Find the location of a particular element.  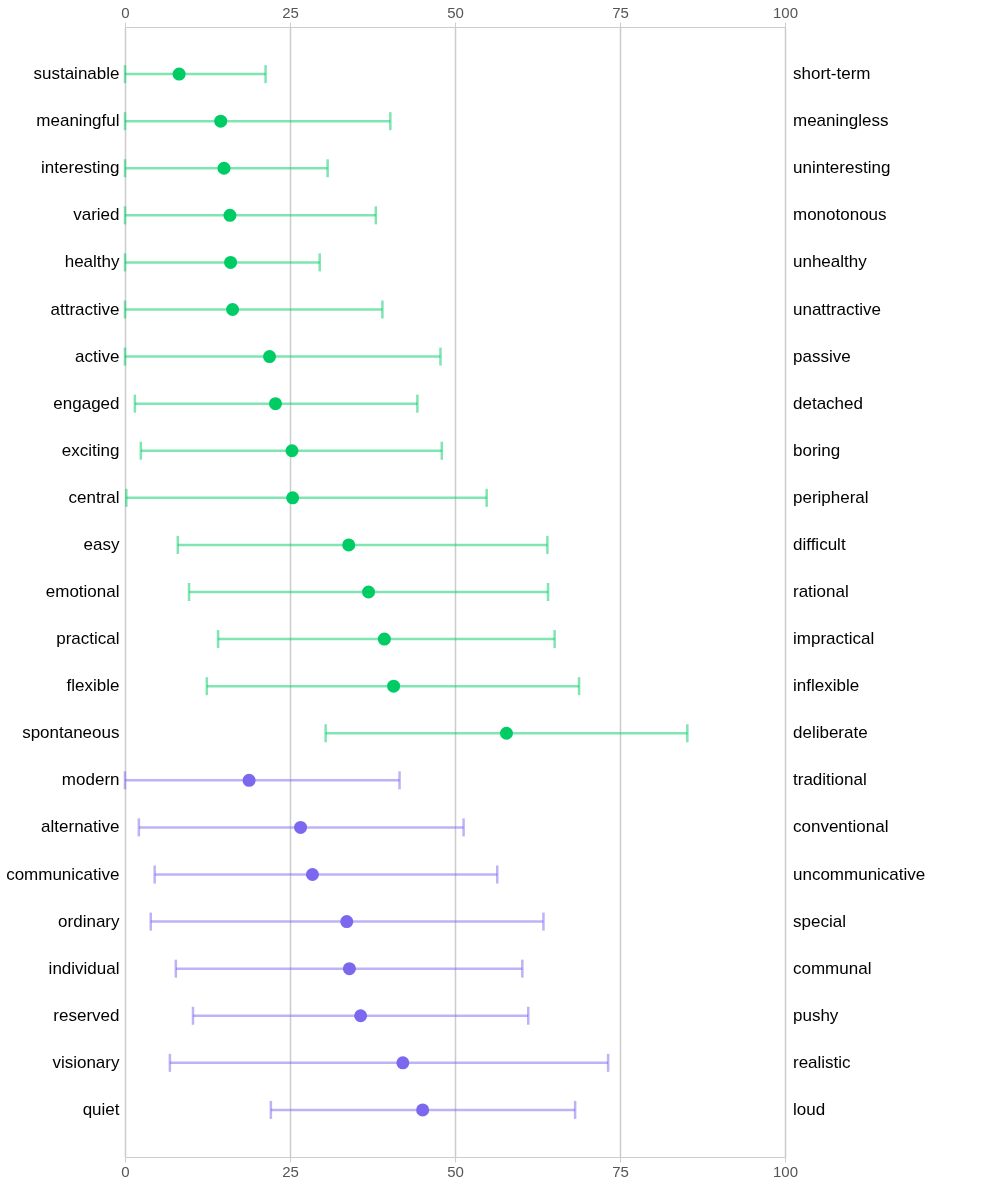

y2-tick-label: detached is located at coordinates (828, 403).